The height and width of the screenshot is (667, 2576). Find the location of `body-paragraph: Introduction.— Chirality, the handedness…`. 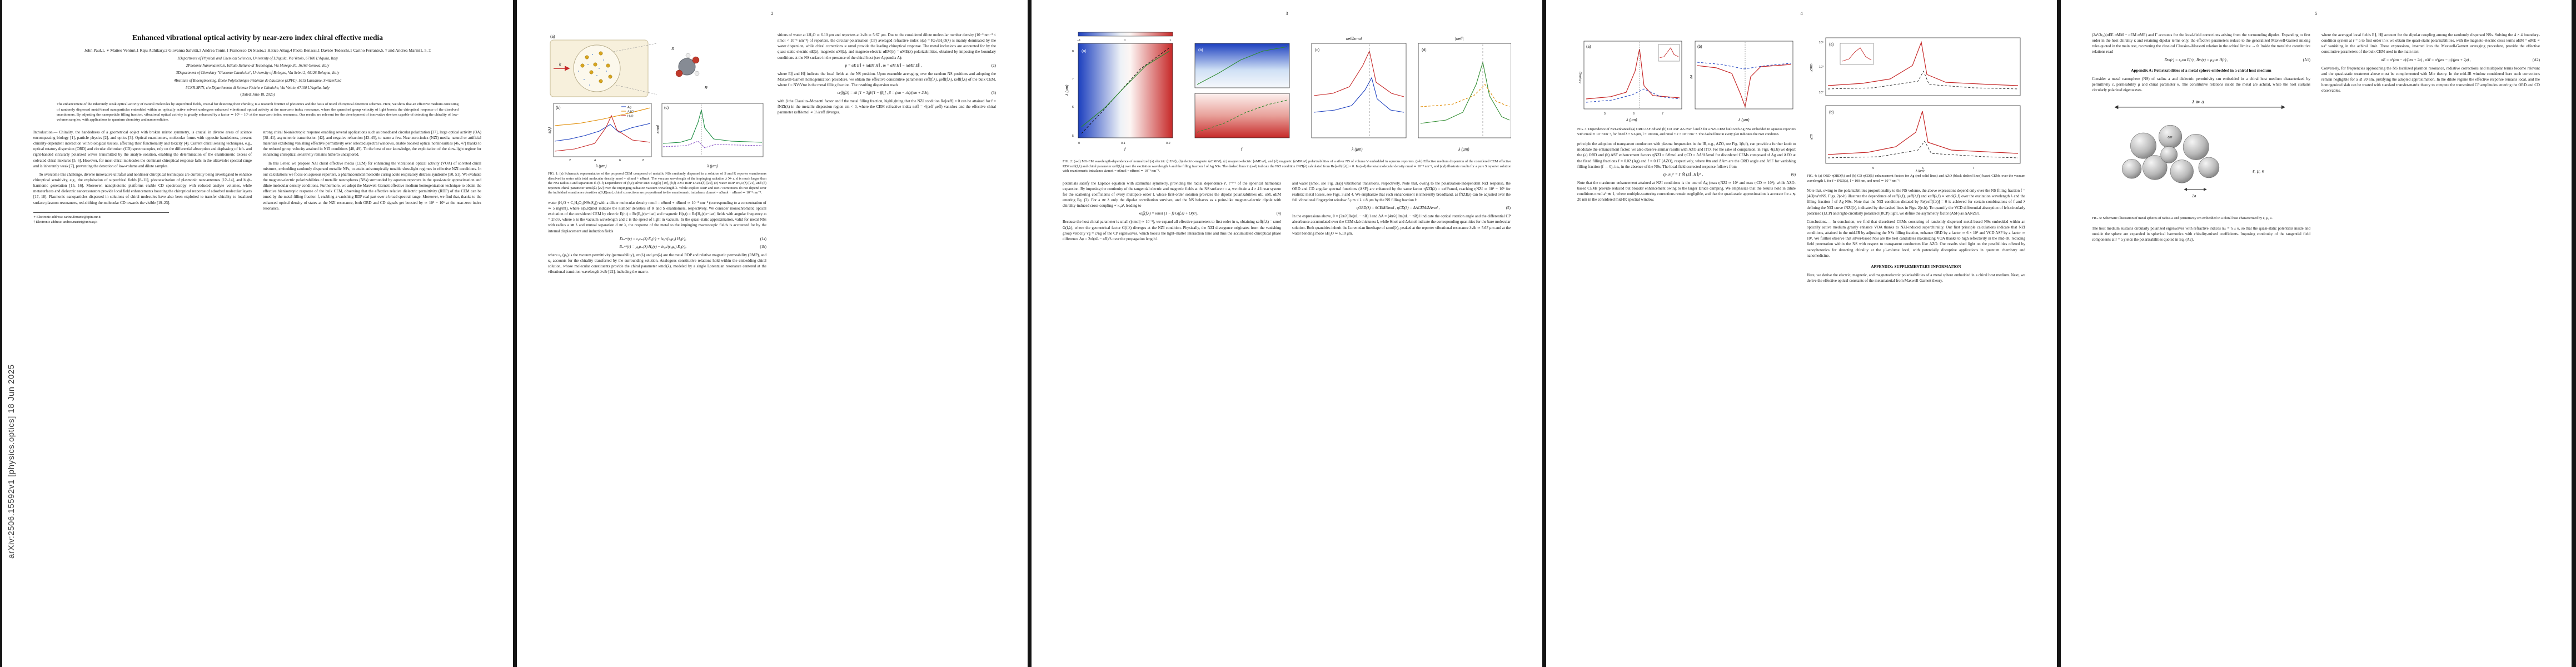

body-paragraph: Introduction.— Chirality, the handedness… is located at coordinates (142, 149).